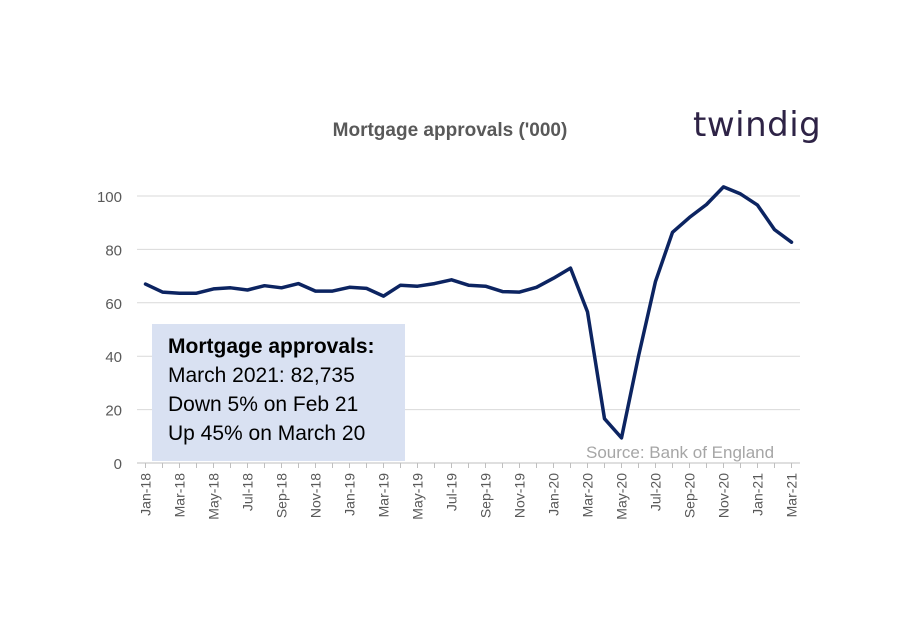 Image resolution: width=902 pixels, height=621 pixels. Describe the element at coordinates (180, 495) in the screenshot. I see `x-tick-label: Mar-18` at that location.